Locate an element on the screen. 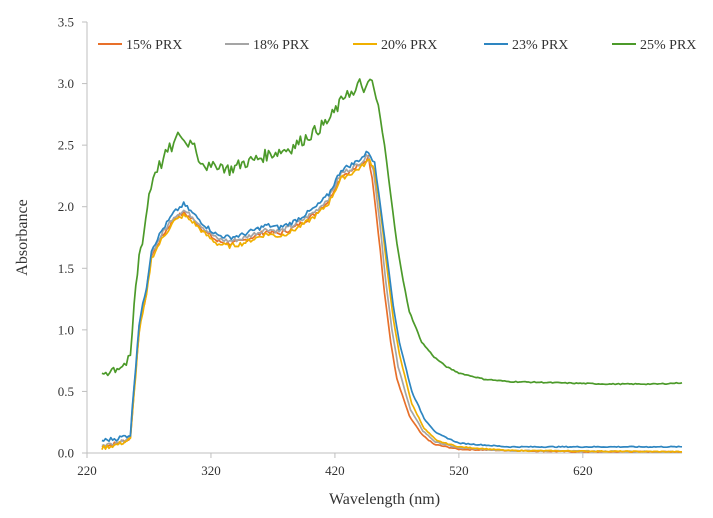  y-tick-label: 3.0 is located at coordinates (66, 83).